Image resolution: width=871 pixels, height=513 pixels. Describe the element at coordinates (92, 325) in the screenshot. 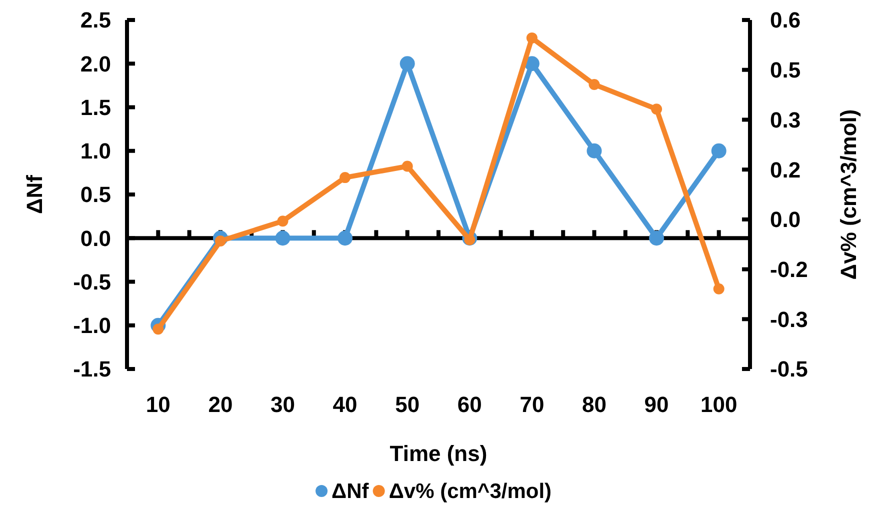

I see `y-tick-label: -1.0` at that location.